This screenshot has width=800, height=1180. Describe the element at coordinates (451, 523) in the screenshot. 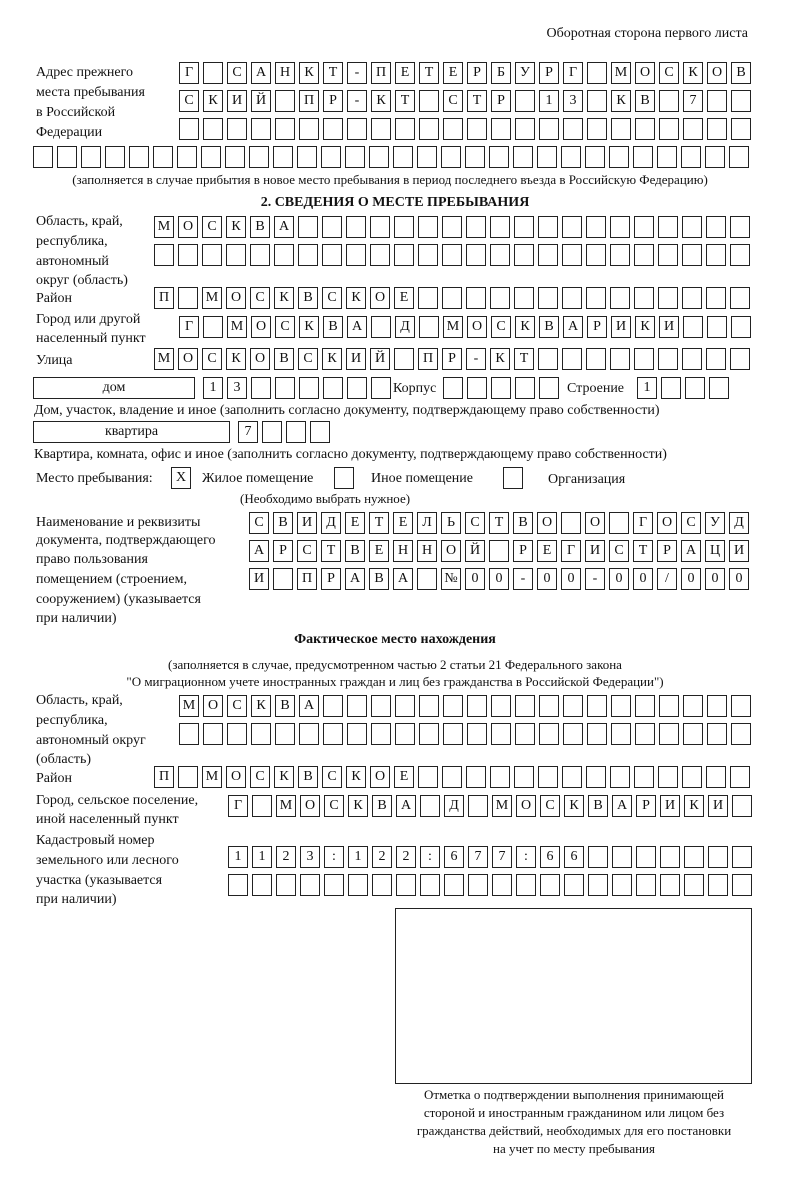

I see `char-cell: Ь` at that location.